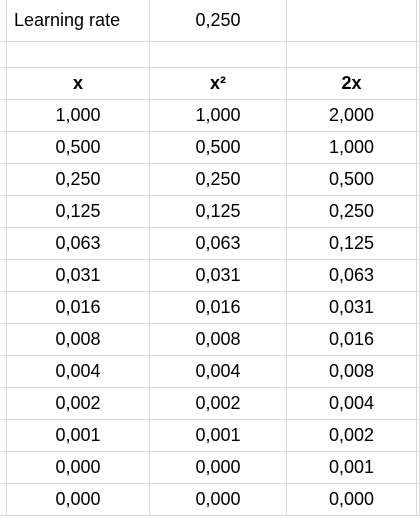 The image size is (420, 528). Describe the element at coordinates (218, 147) in the screenshot. I see `x-squared-value-cell: 0,500` at that location.